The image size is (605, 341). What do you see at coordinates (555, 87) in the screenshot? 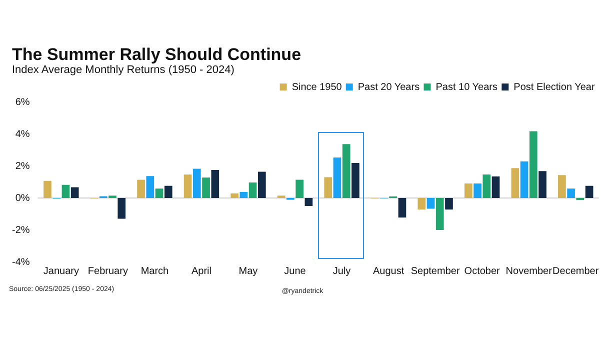
I see `legend-label: Post Election Year` at bounding box center [555, 87].